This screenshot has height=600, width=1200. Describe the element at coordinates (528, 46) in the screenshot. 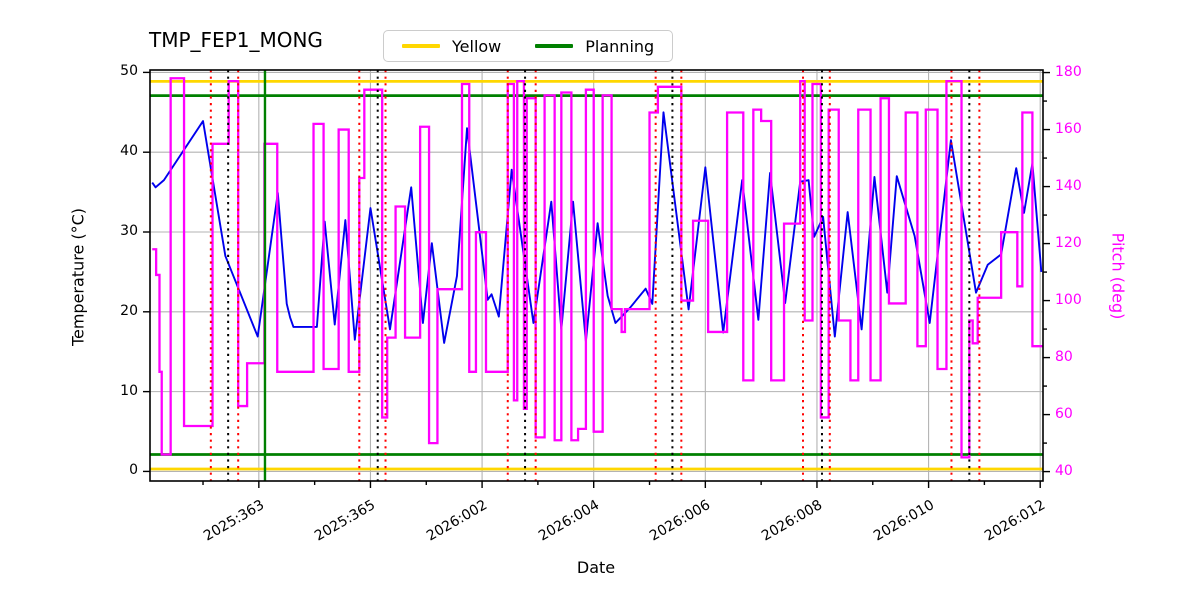

I see `legend: Yellow Planning` at that location.